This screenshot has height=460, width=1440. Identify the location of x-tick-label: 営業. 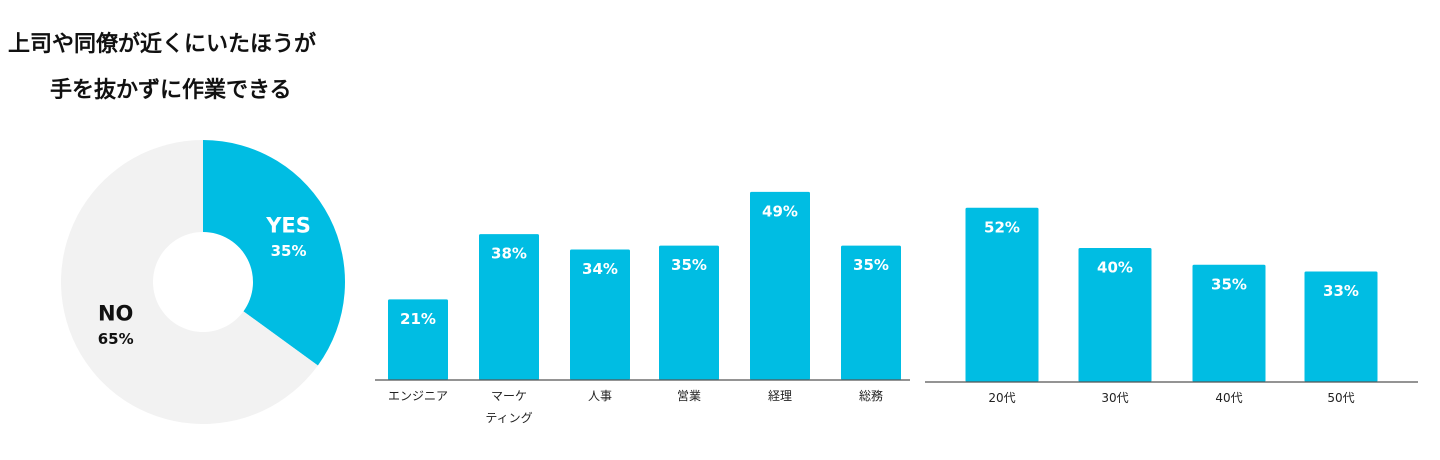
(688, 396).